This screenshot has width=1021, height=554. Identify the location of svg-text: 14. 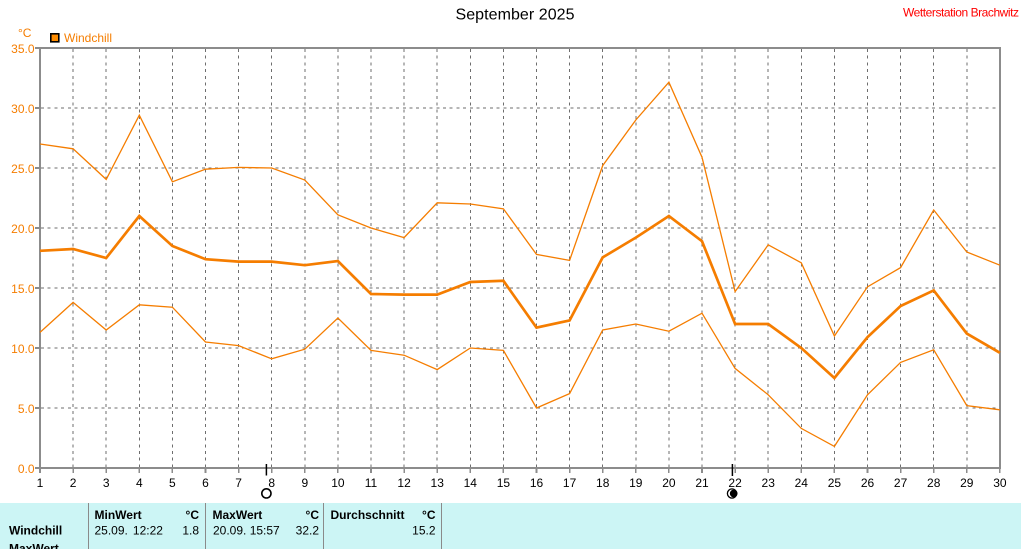
(471, 483).